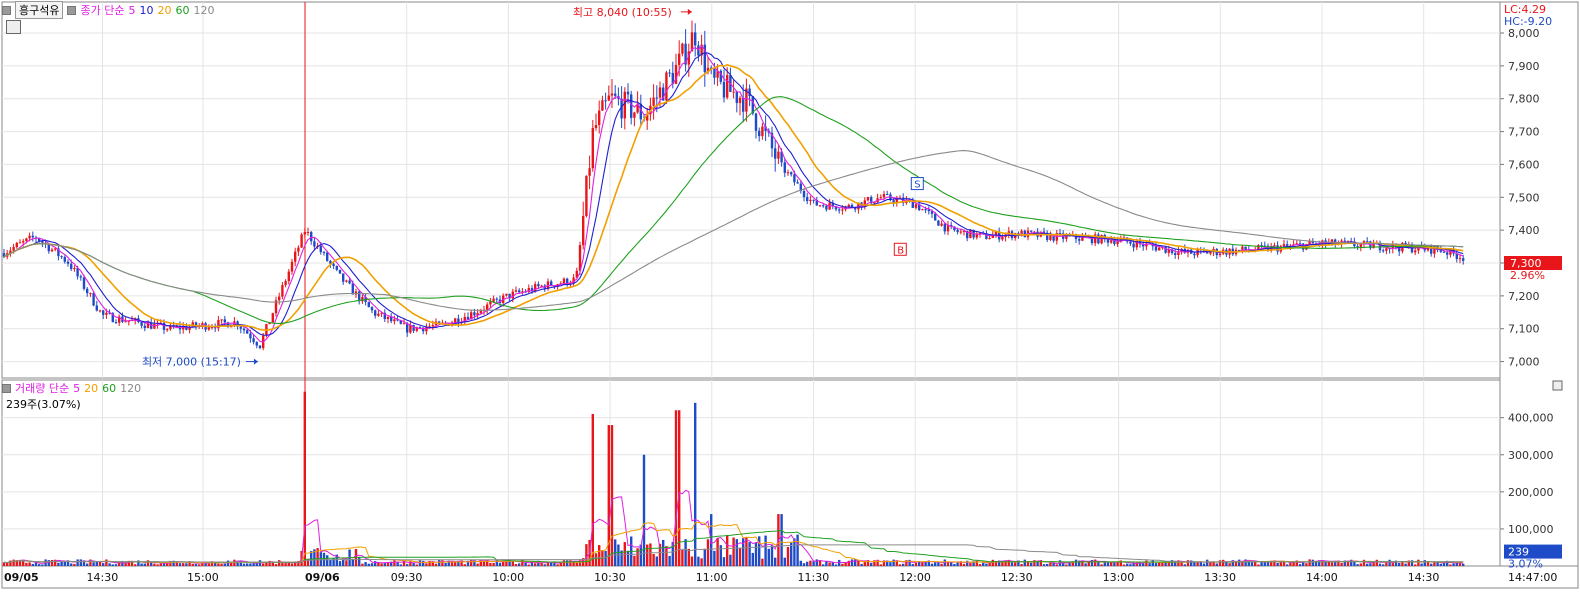 This screenshot has height=594, width=1580. Describe the element at coordinates (915, 577) in the screenshot. I see `time-tick-label: 12:00` at that location.